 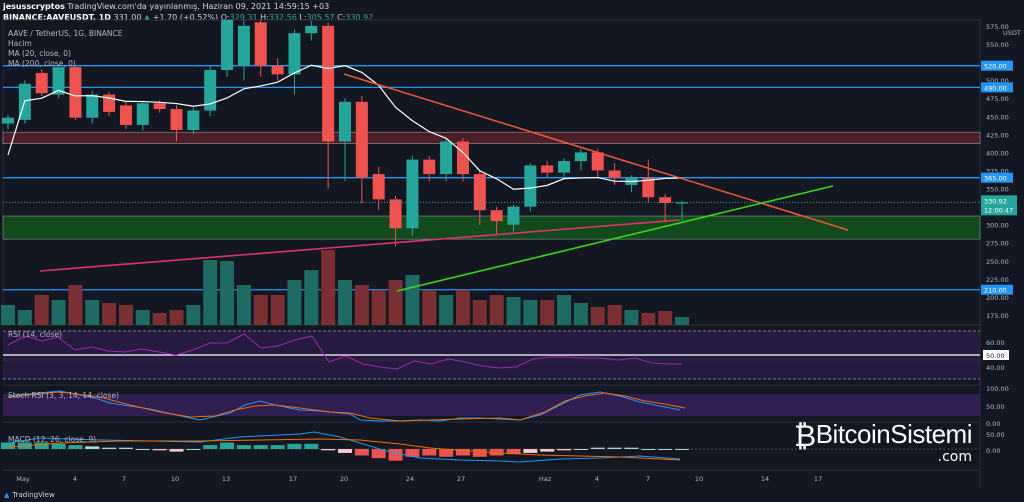 I want to click on price-tick: 175.00, so click(x=997, y=316).